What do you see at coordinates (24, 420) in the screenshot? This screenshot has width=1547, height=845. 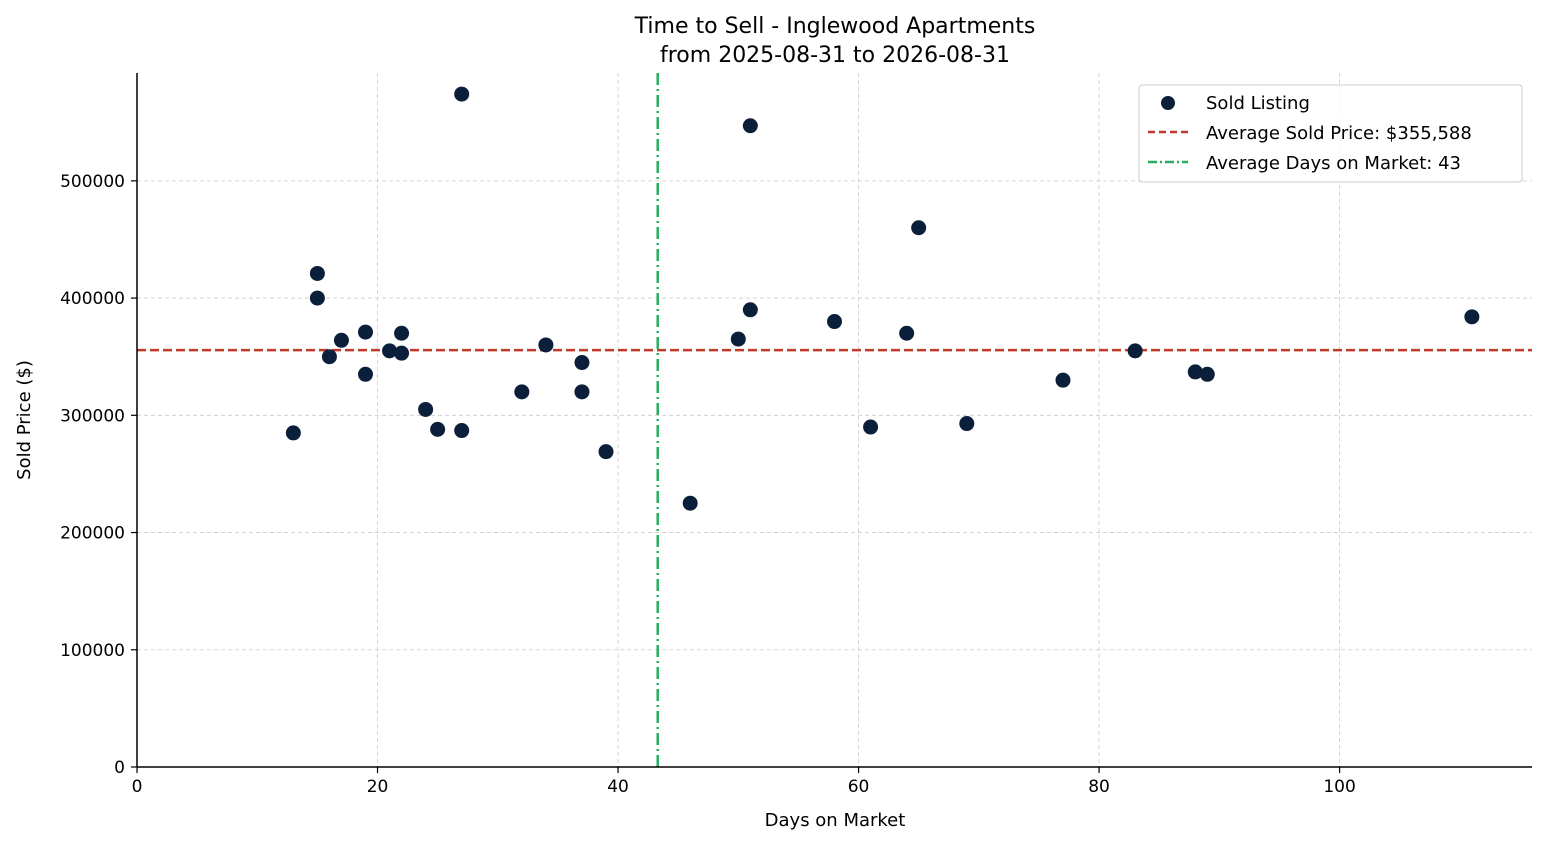 I see `y-axis-label: Sold Price ($)` at bounding box center [24, 420].